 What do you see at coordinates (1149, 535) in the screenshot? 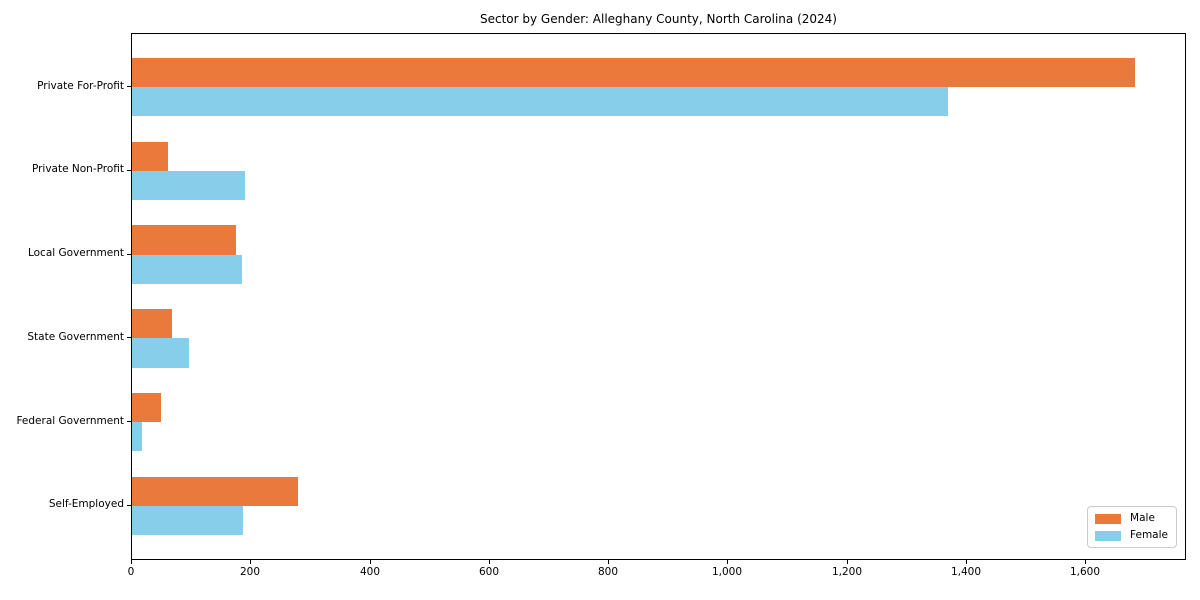
I see `legend-label-female: Female` at bounding box center [1149, 535].